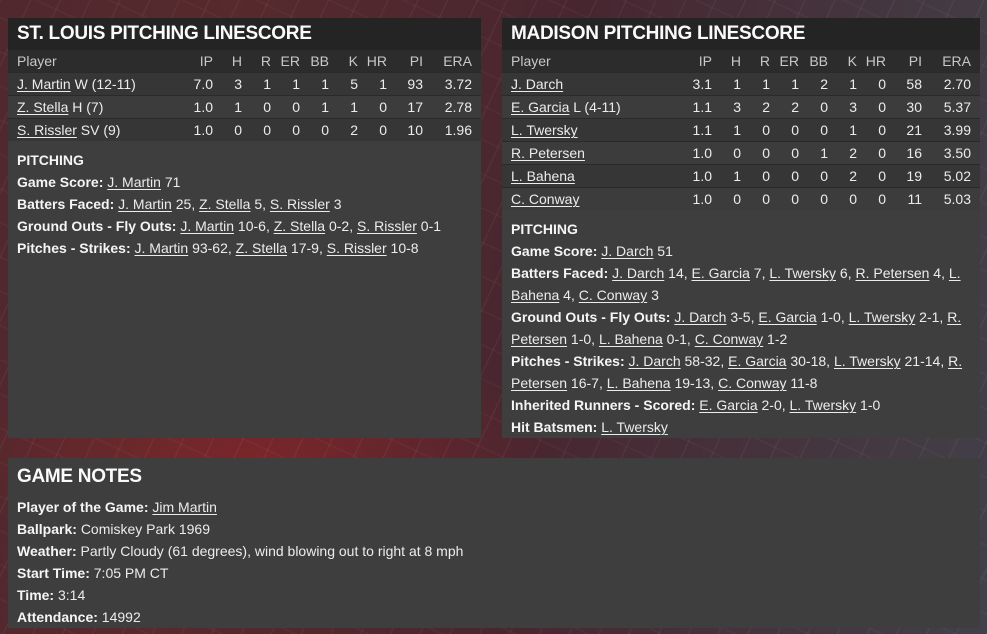 Image resolution: width=987 pixels, height=634 pixels. Describe the element at coordinates (544, 229) in the screenshot. I see `pitching-section-header: PITCHING` at that location.